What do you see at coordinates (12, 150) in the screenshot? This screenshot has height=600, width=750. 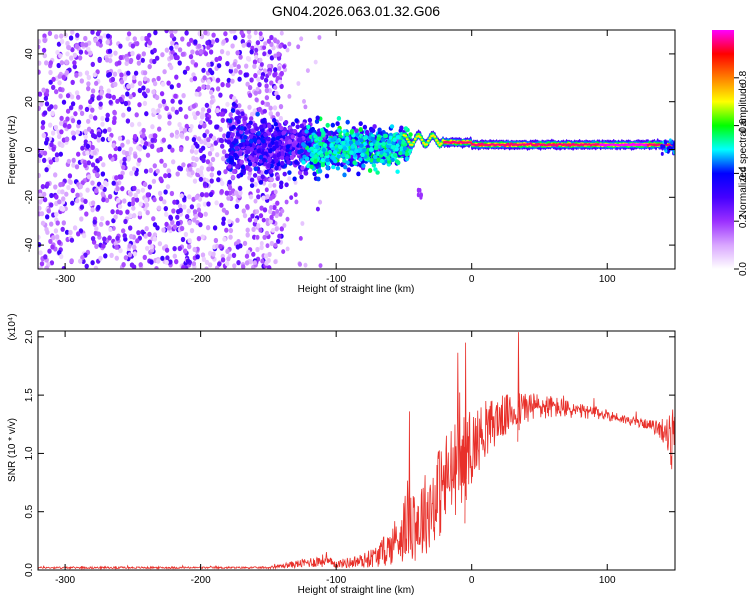 I see `spectrogram-y-label: Frequency (Hz)` at bounding box center [12, 150].